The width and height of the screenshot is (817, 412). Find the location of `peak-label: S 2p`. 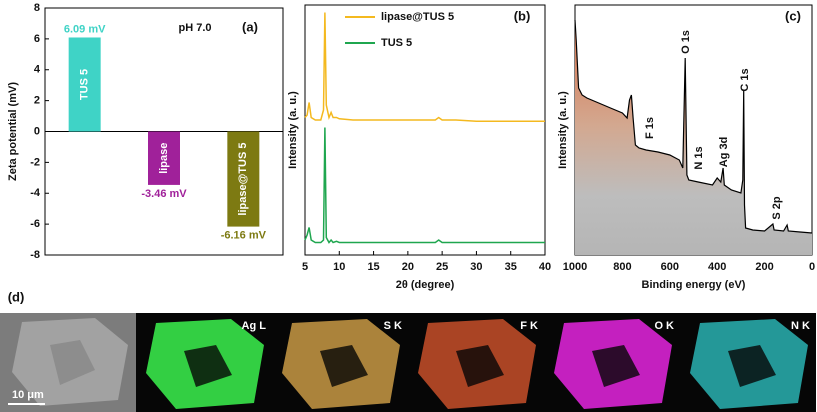

peak-label: S 2p is located at coordinates (777, 208).